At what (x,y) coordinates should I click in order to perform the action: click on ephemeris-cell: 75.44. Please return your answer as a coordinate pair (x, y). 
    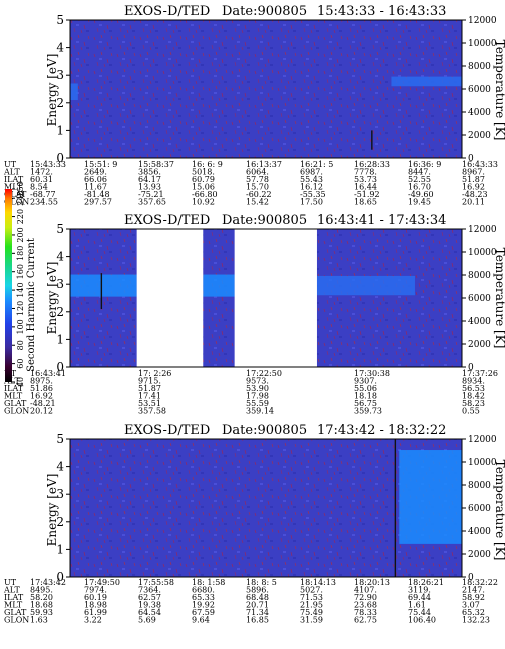
    Looking at the image, I should click on (419, 612).